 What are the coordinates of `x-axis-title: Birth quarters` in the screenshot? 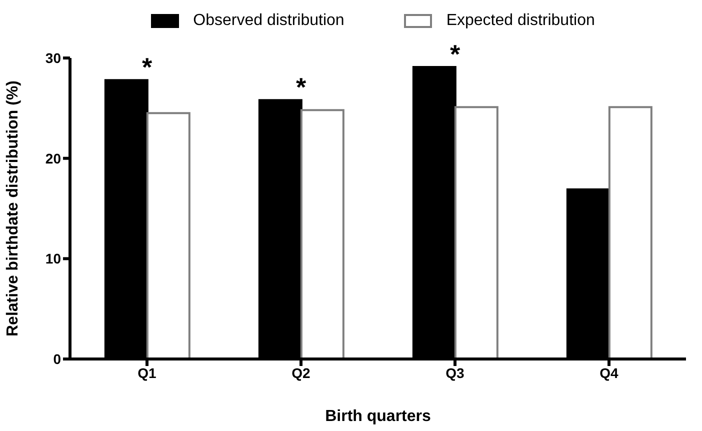 It's located at (378, 416).